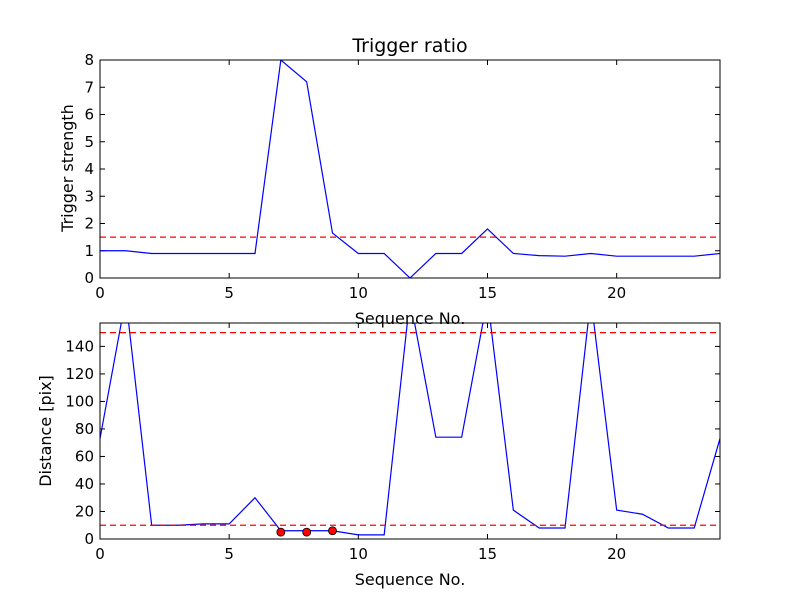 This screenshot has width=800, height=600. Describe the element at coordinates (89, 115) in the screenshot. I see `y-tick-label: 6` at that location.